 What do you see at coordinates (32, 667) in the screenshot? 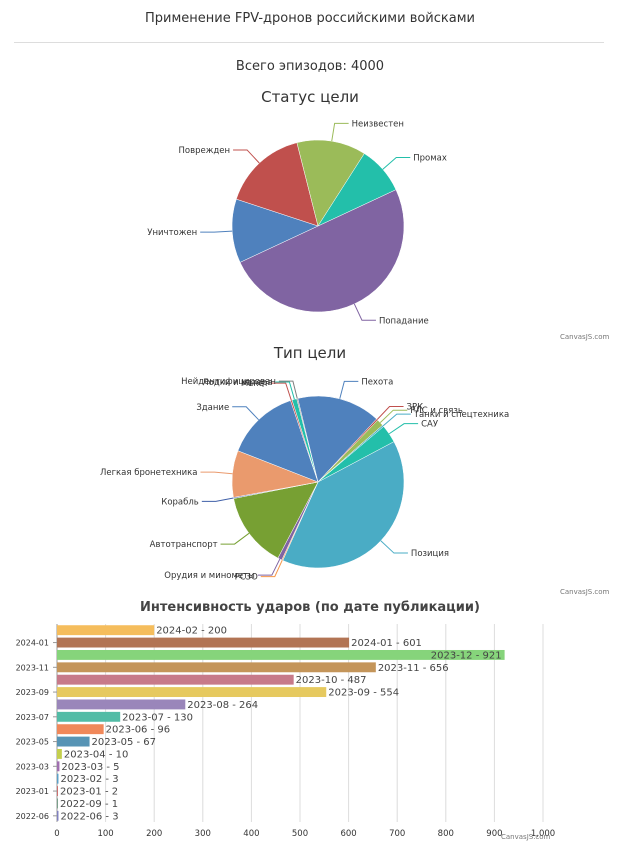
I see `y-tick-label: 2023-11` at bounding box center [32, 667].